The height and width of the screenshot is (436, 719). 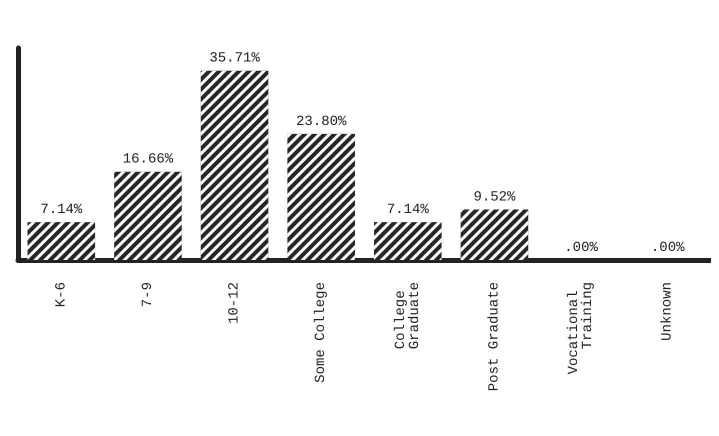 What do you see at coordinates (148, 295) in the screenshot?
I see `x-tick-label: 7-9` at bounding box center [148, 295].